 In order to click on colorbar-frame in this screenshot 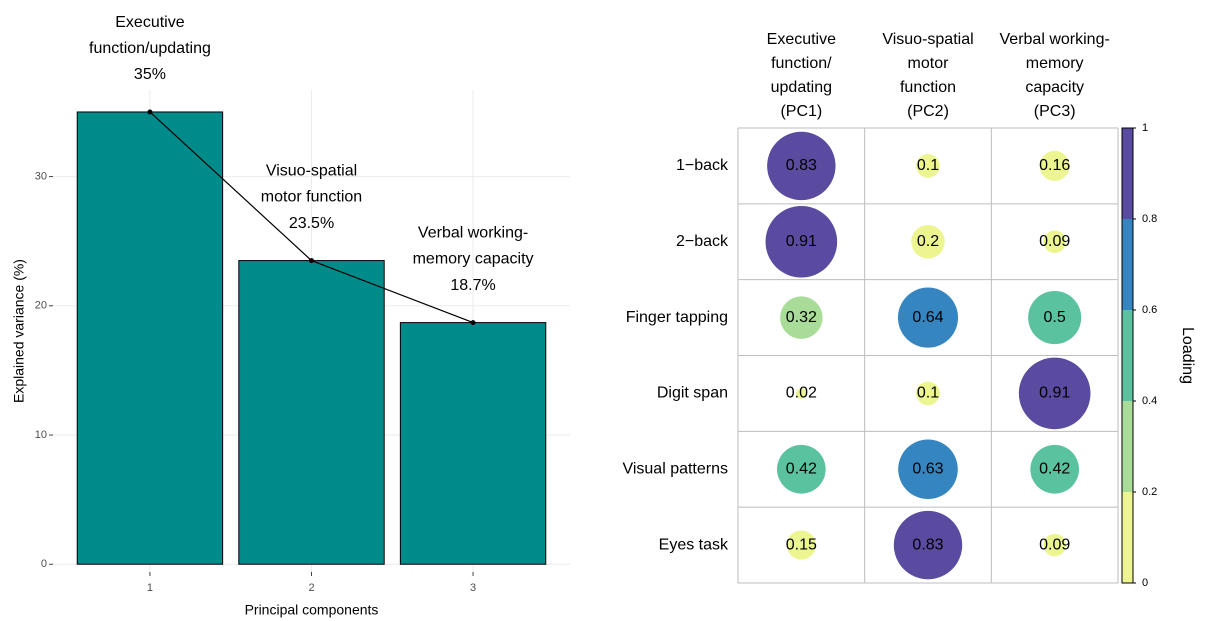, I will do `click(1127, 355)`.